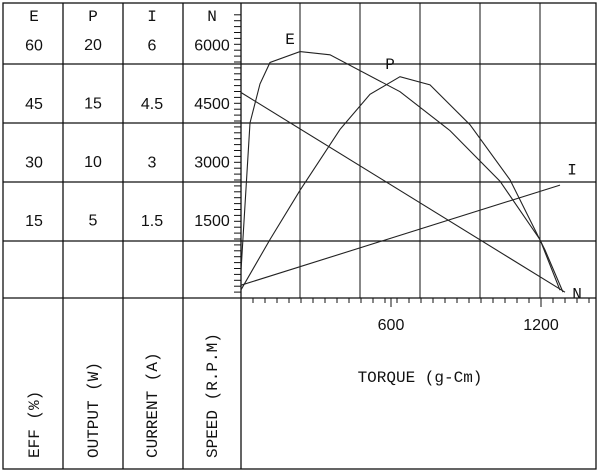  I want to click on y-tick-label: 45, so click(34, 104).